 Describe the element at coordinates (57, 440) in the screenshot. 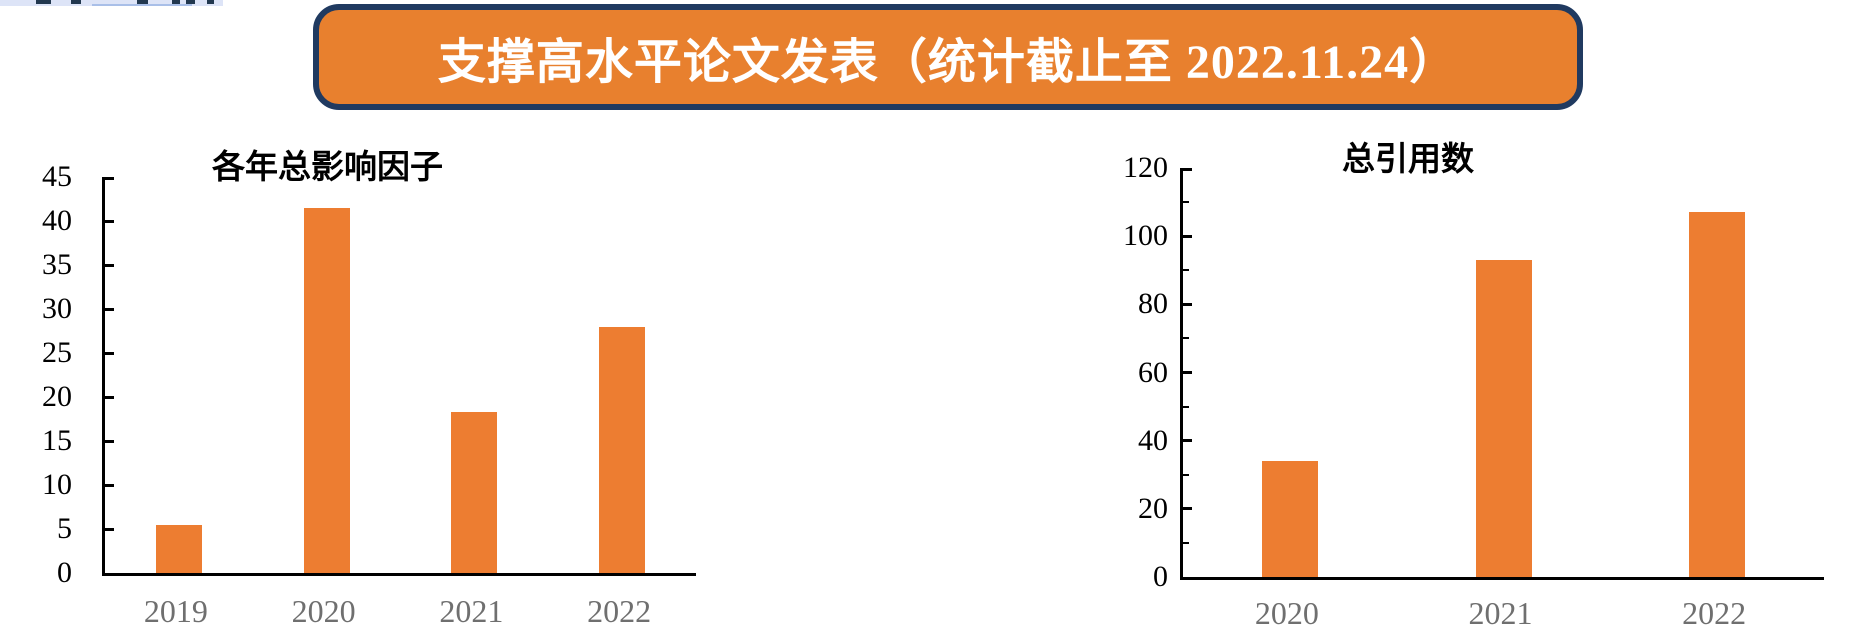

I see `y-axis-tick-label: 15` at that location.